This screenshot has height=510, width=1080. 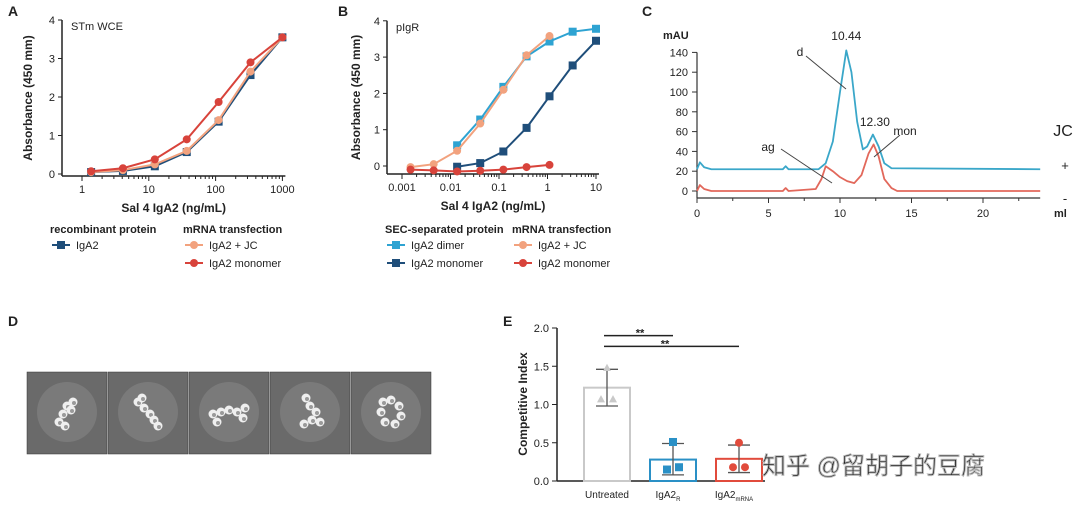 I want to click on y-axis-label: Competitive Index, so click(x=523, y=404).